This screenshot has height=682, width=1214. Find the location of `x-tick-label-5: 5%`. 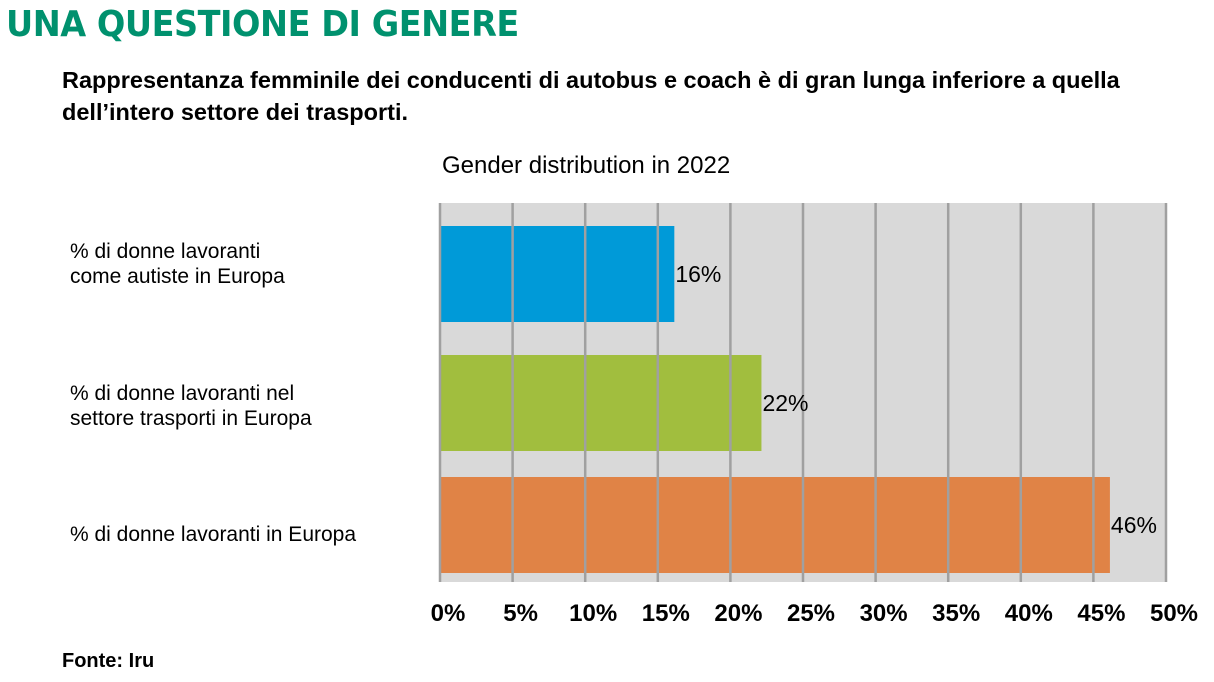

x-tick-label-5: 5% is located at coordinates (520, 613).